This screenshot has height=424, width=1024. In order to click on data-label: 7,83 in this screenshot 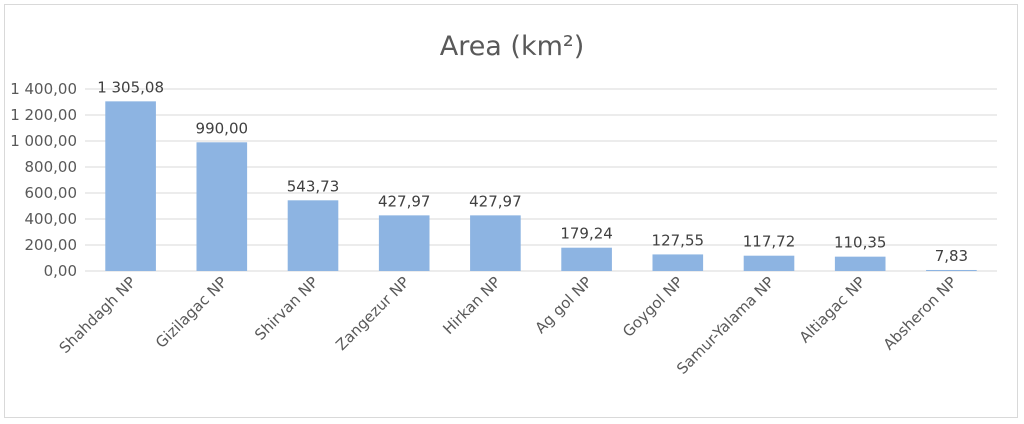, I will do `click(951, 256)`.